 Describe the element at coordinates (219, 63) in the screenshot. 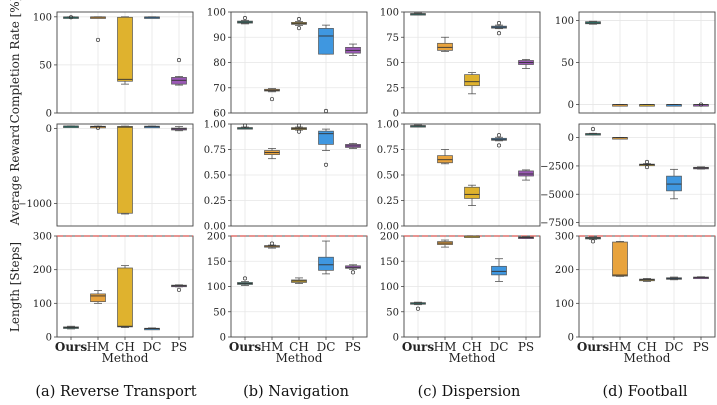

I see `y-tick-label: 80` at that location.